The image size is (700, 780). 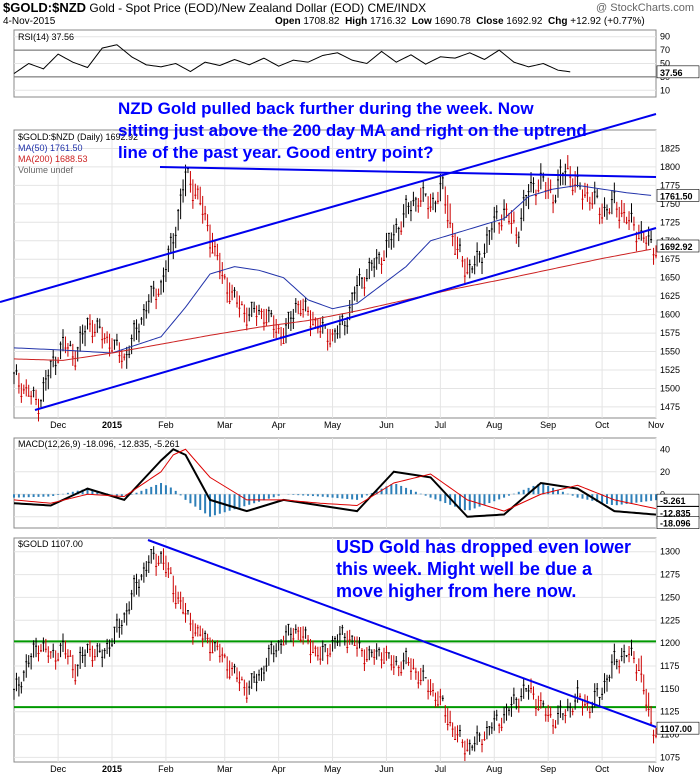 What do you see at coordinates (670, 278) in the screenshot?
I see `y-tick-label: 1650` at bounding box center [670, 278].